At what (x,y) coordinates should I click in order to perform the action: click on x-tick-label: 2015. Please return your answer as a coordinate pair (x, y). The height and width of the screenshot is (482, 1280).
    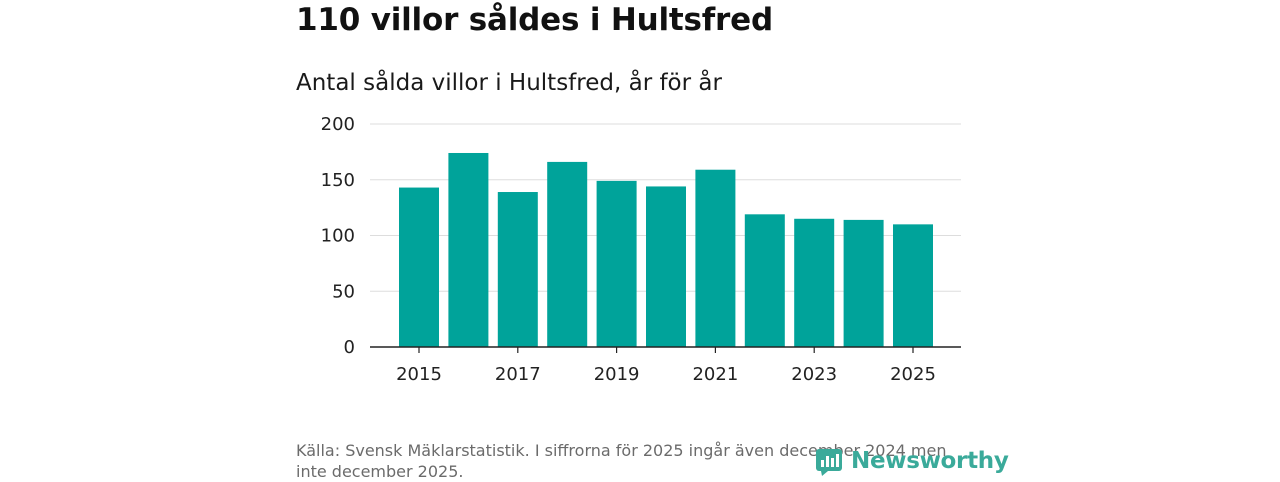
    Looking at the image, I should click on (419, 374).